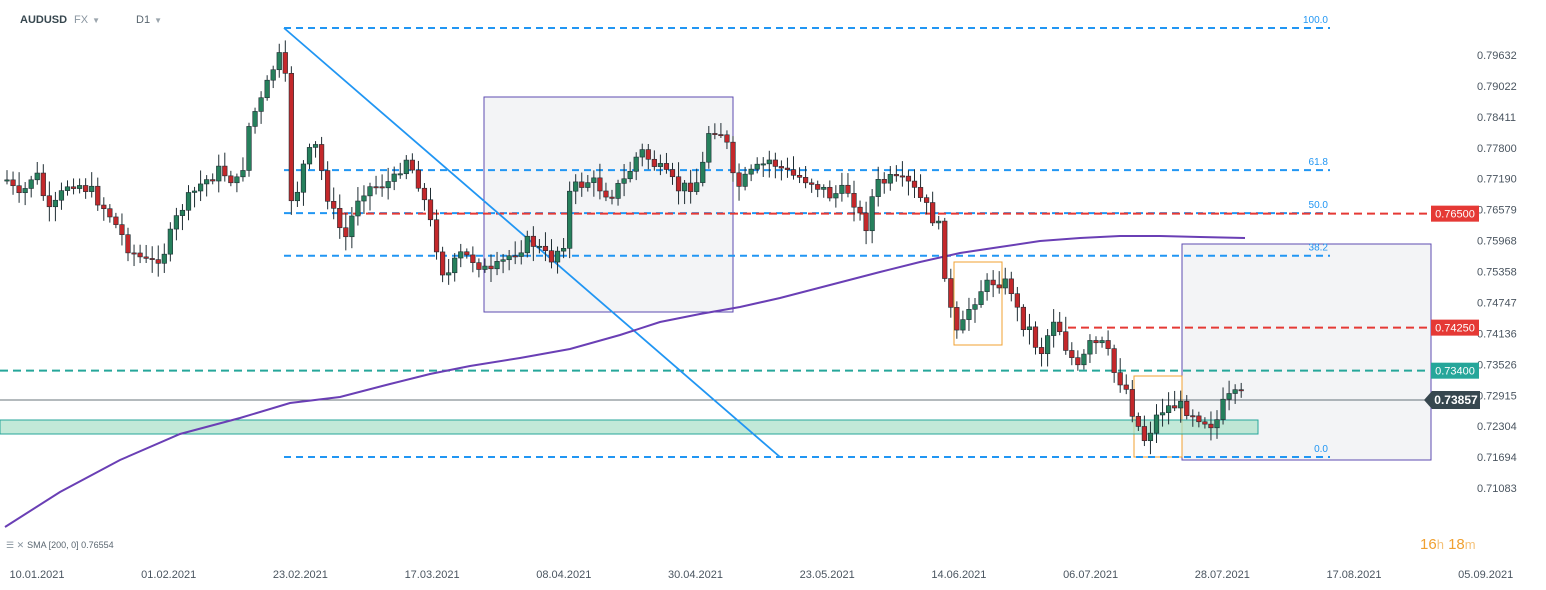 The height and width of the screenshot is (590, 1546). I want to click on x-tick-label: 05.09.2021, so click(1485, 575).